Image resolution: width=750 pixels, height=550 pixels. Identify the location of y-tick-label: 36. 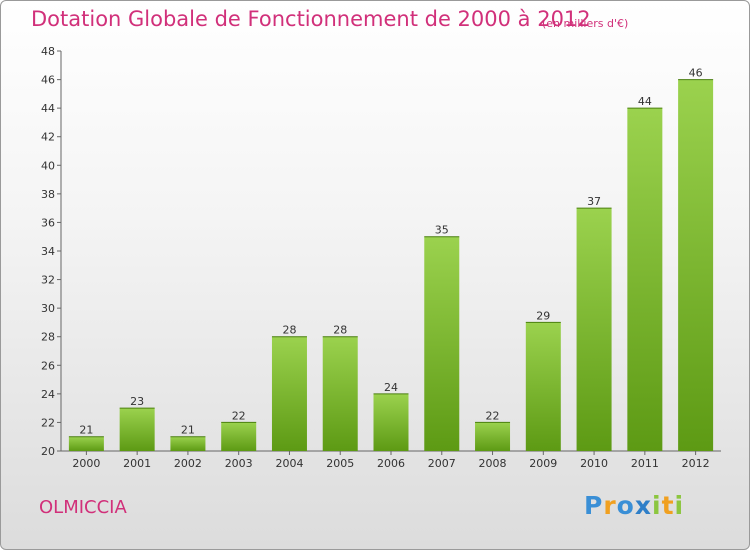
(48, 222).